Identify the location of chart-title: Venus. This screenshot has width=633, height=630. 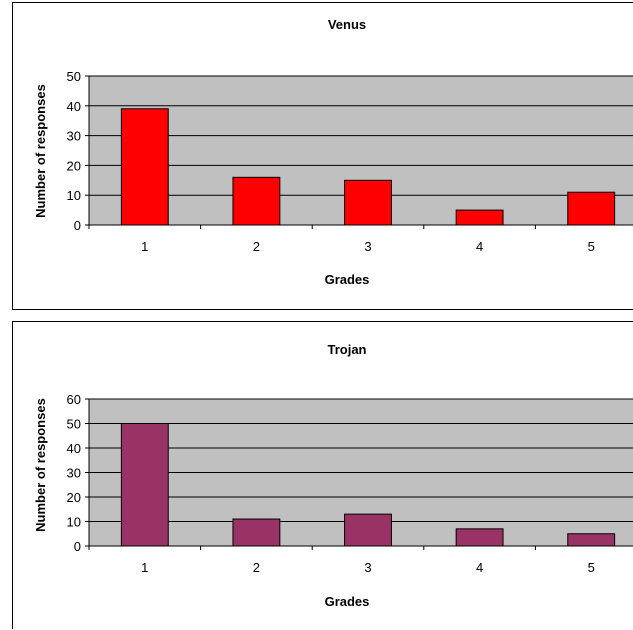
(347, 24).